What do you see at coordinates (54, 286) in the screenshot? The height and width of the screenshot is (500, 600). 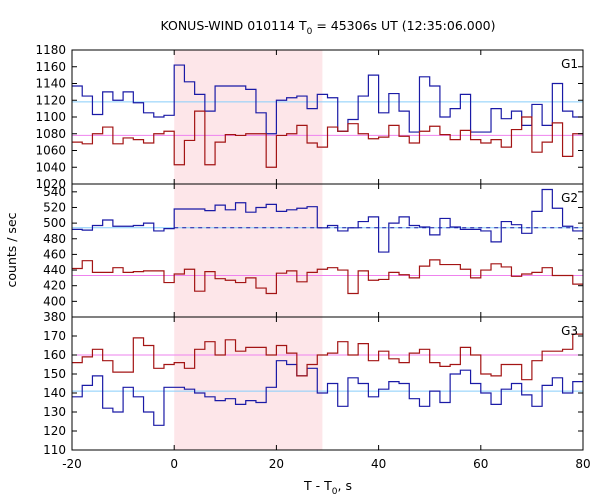 I see `y-tick-label: 420` at bounding box center [54, 286].